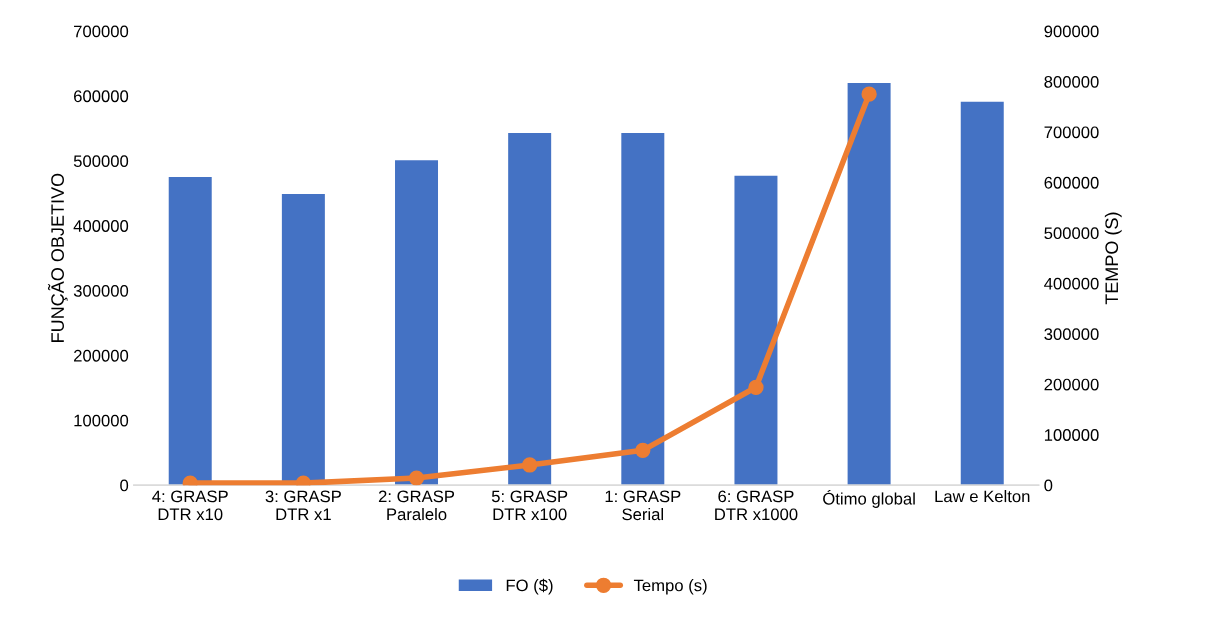  I want to click on y-axis-title: FUNÇÃO OBJETIVO, so click(57, 257).